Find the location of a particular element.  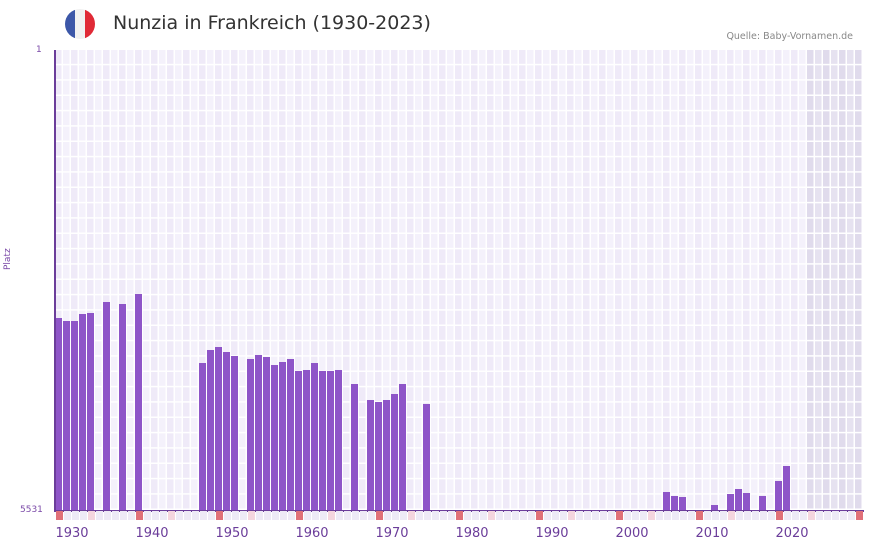

bar-2020 is located at coordinates (778, 495).